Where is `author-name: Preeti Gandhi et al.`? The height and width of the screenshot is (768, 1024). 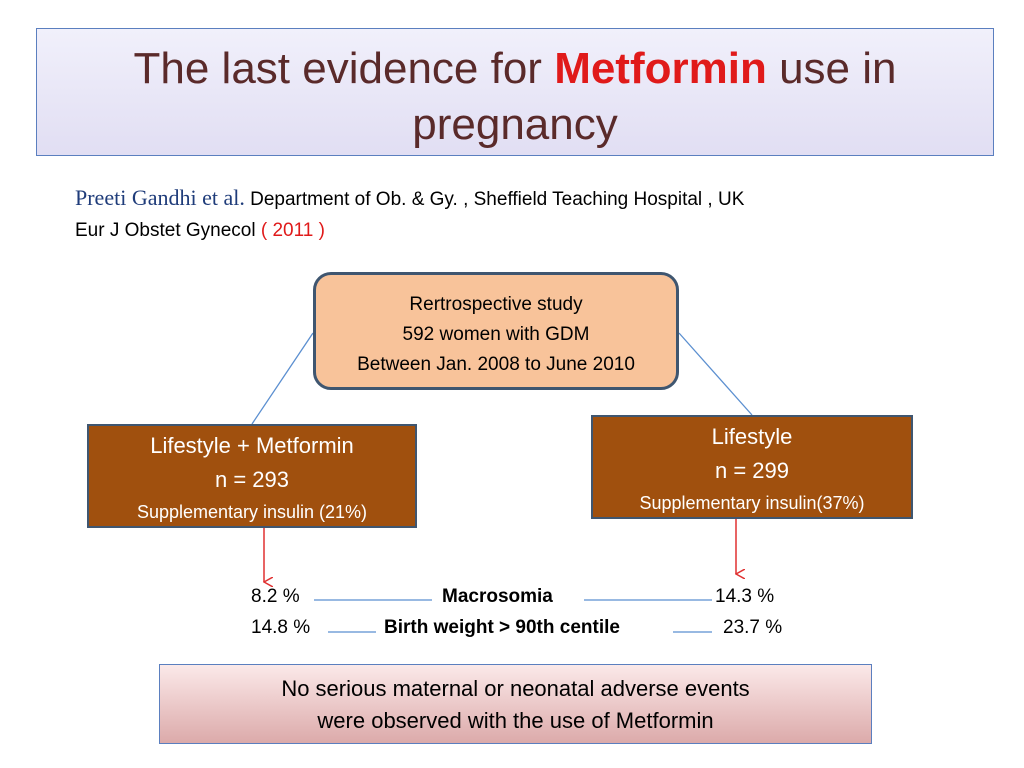
author-name: Preeti Gandhi et al. is located at coordinates (160, 197).